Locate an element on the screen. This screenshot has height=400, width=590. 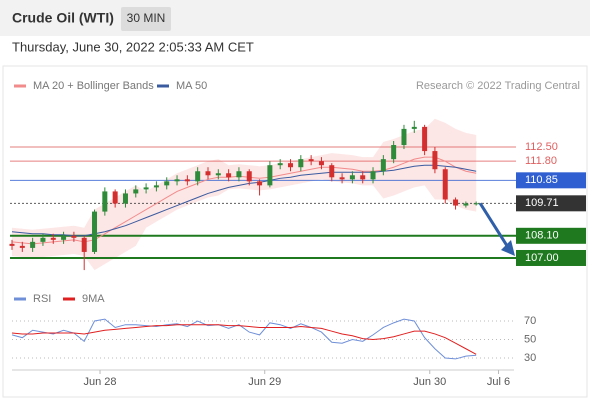
legend-label: RSI is located at coordinates (42, 299).